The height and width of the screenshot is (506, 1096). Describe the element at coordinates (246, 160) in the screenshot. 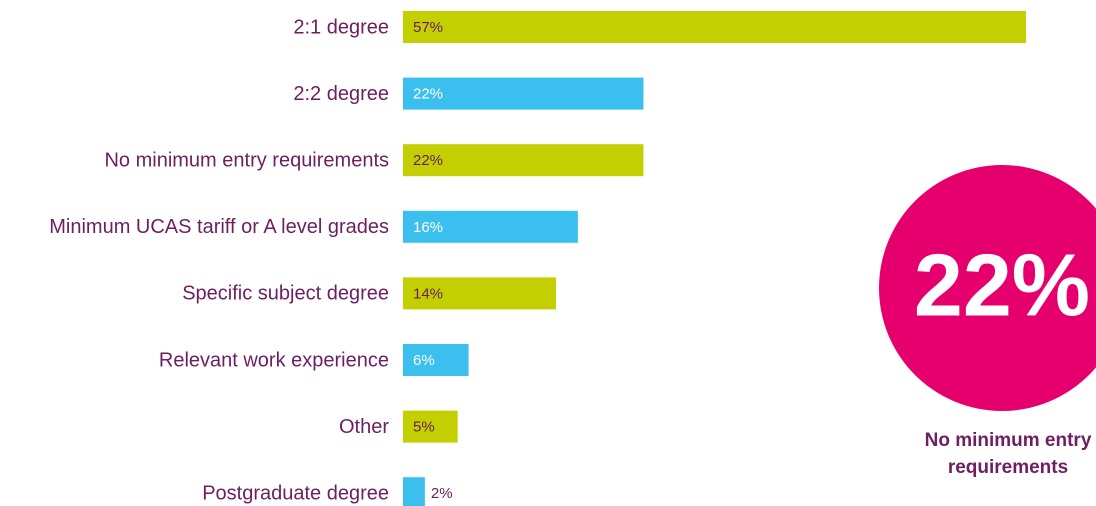

I see `category-label: No minimum entry requirements` at that location.